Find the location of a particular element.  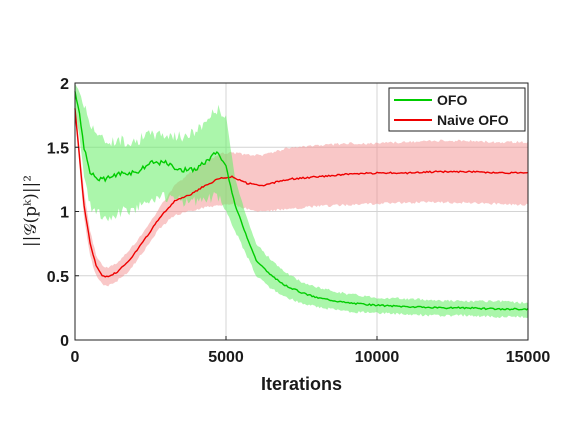

x-axis-label: Iterations is located at coordinates (301, 384).